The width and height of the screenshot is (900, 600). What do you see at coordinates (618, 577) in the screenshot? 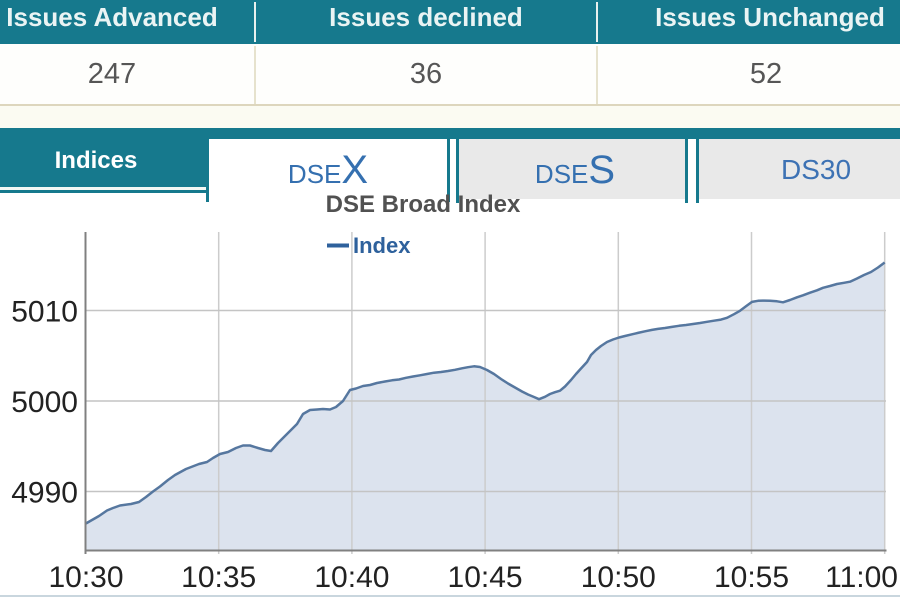
I see `svg-text: 10:50` at bounding box center [618, 577].